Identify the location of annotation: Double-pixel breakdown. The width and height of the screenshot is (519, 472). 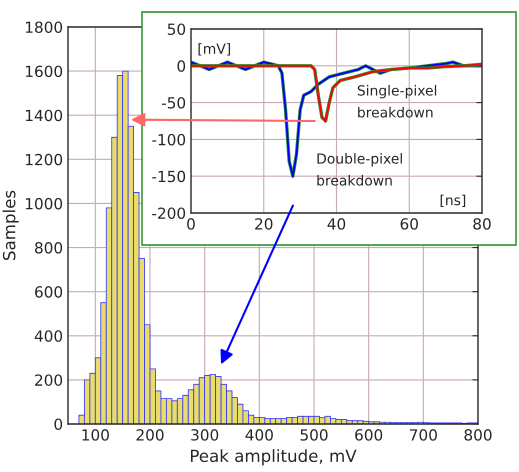
(359, 169).